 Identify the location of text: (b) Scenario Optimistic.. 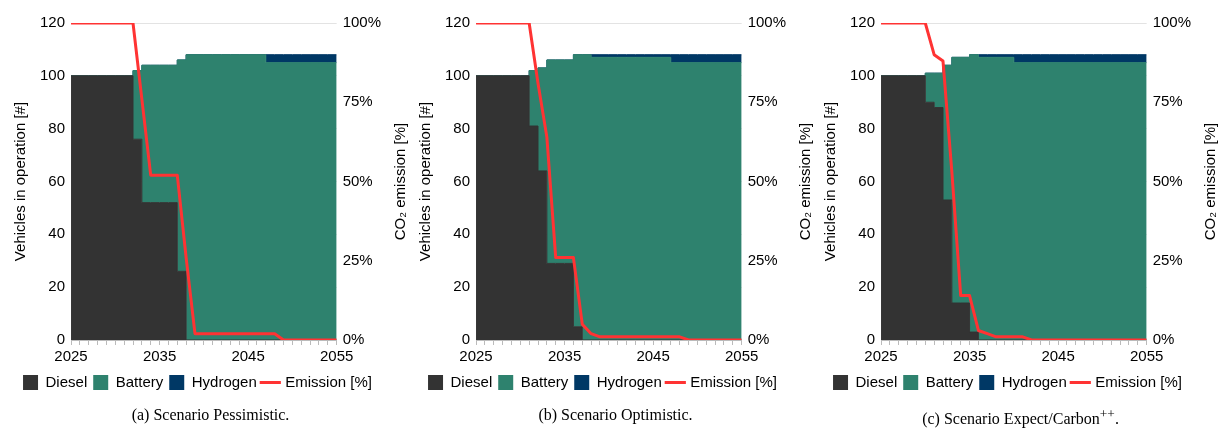
(615, 415).